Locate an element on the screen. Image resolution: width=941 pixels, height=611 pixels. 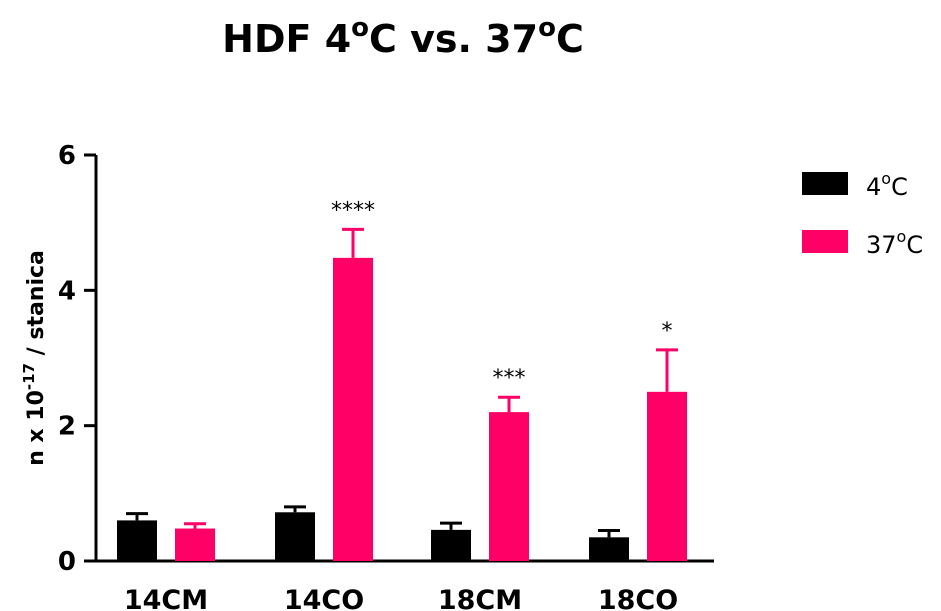
y-axis-label: n x 10-17 / stanica is located at coordinates (34, 358).